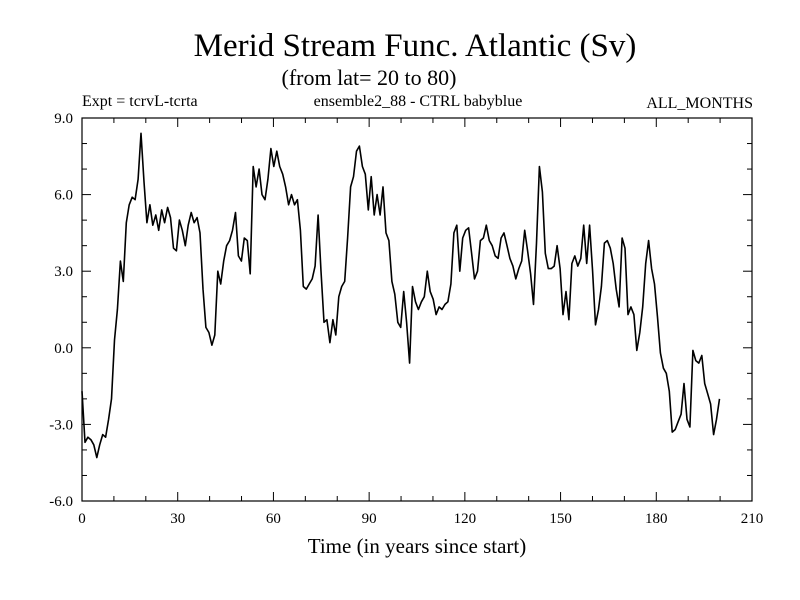  What do you see at coordinates (415, 46) in the screenshot?
I see `chart-title: Merid Stream Func. Atlantic (Sv)` at bounding box center [415, 46].